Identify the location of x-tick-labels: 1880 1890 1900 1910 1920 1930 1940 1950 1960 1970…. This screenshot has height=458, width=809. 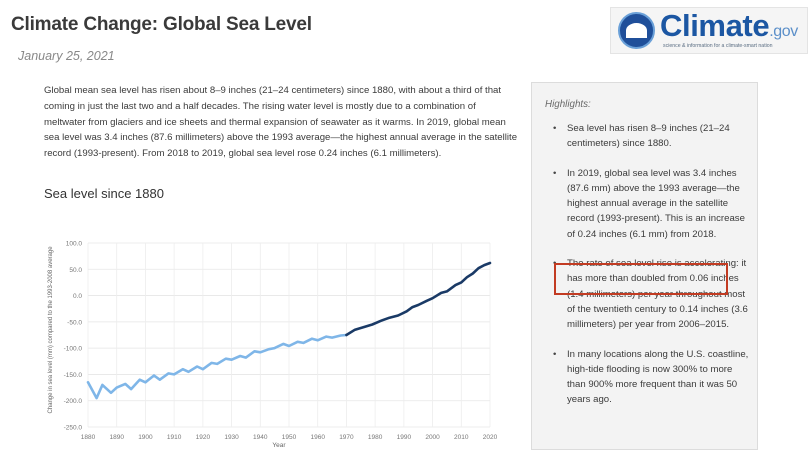
(289, 437).